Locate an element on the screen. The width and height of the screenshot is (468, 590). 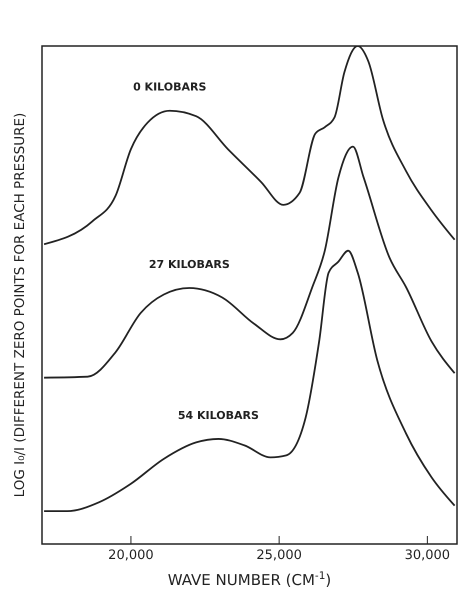
x-tick-label: 20,000 is located at coordinates (131, 556).